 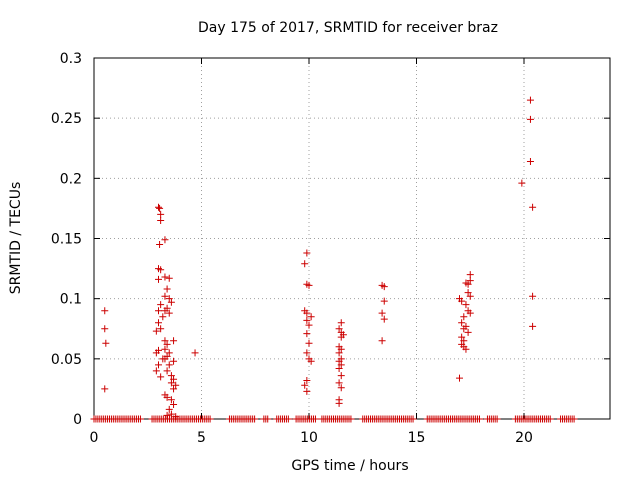 I want to click on x-tick-label: 5, so click(x=201, y=438).